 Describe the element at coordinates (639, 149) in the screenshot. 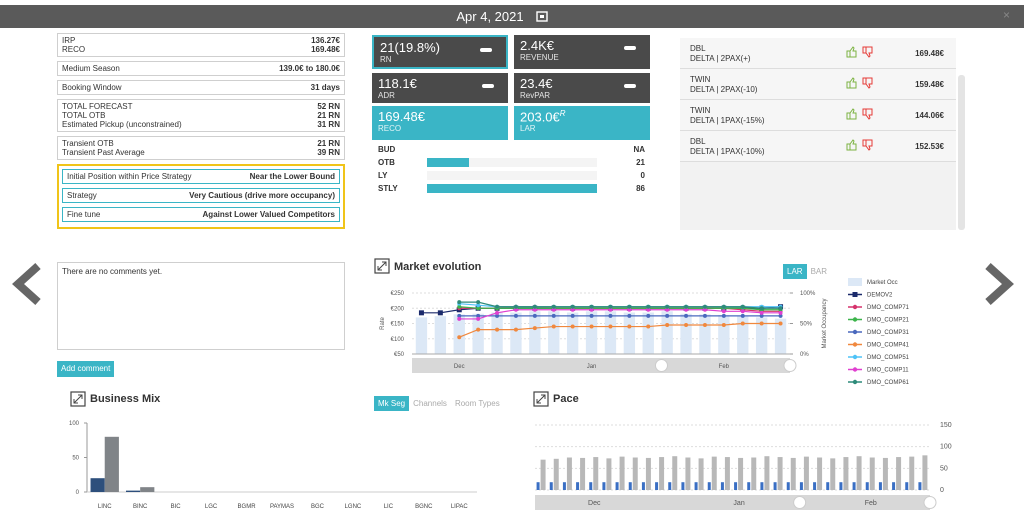

I see `budget-value: NA` at that location.